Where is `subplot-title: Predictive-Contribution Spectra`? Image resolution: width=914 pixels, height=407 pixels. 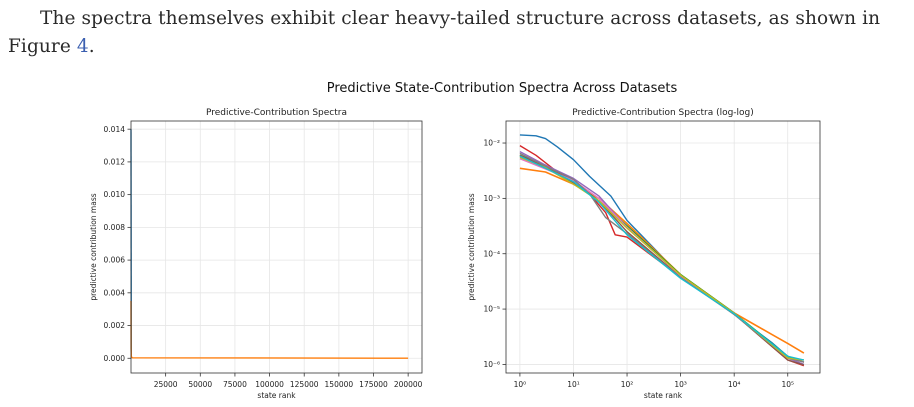
subplot-title: Predictive-Contribution Spectra is located at coordinates (276, 113).